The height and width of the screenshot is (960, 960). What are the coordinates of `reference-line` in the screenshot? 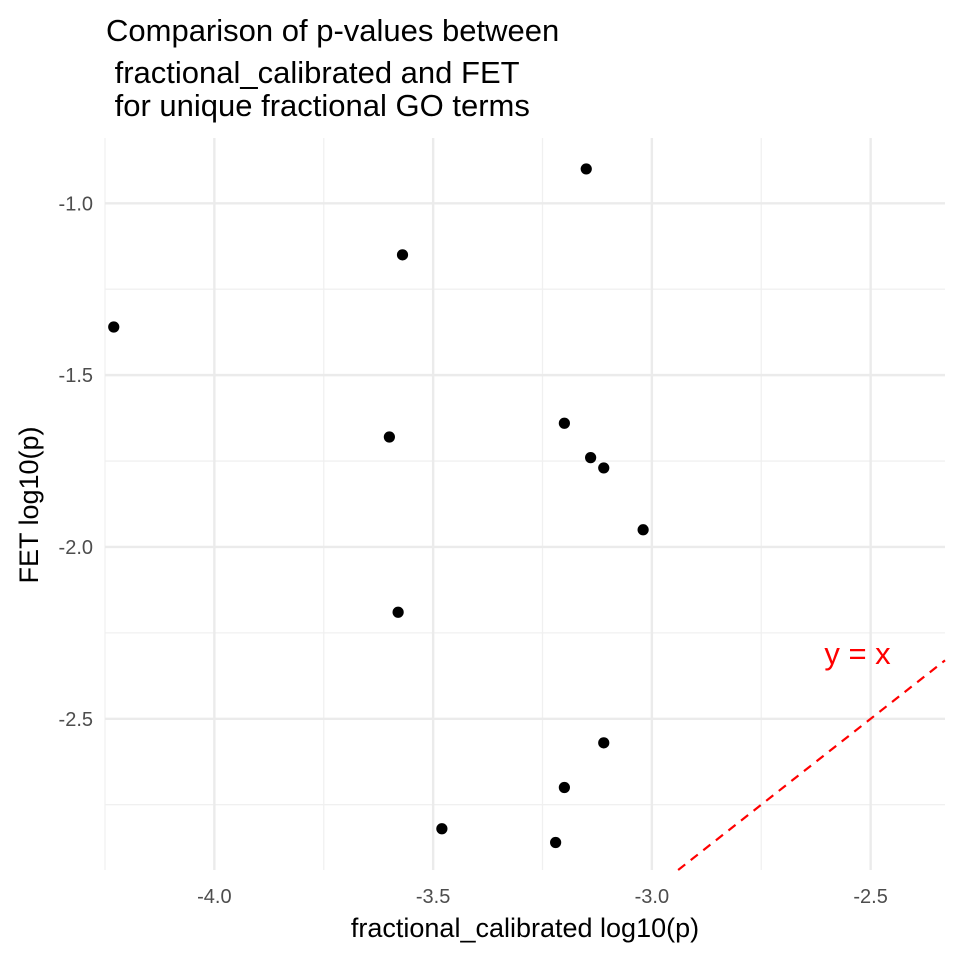 It's located at (811, 765).